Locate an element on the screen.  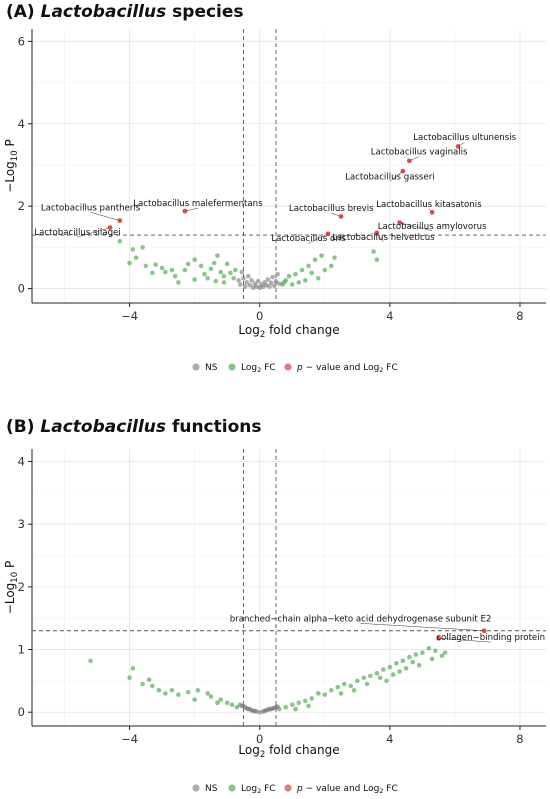
legend-label: NS is located at coordinates (211, 368).